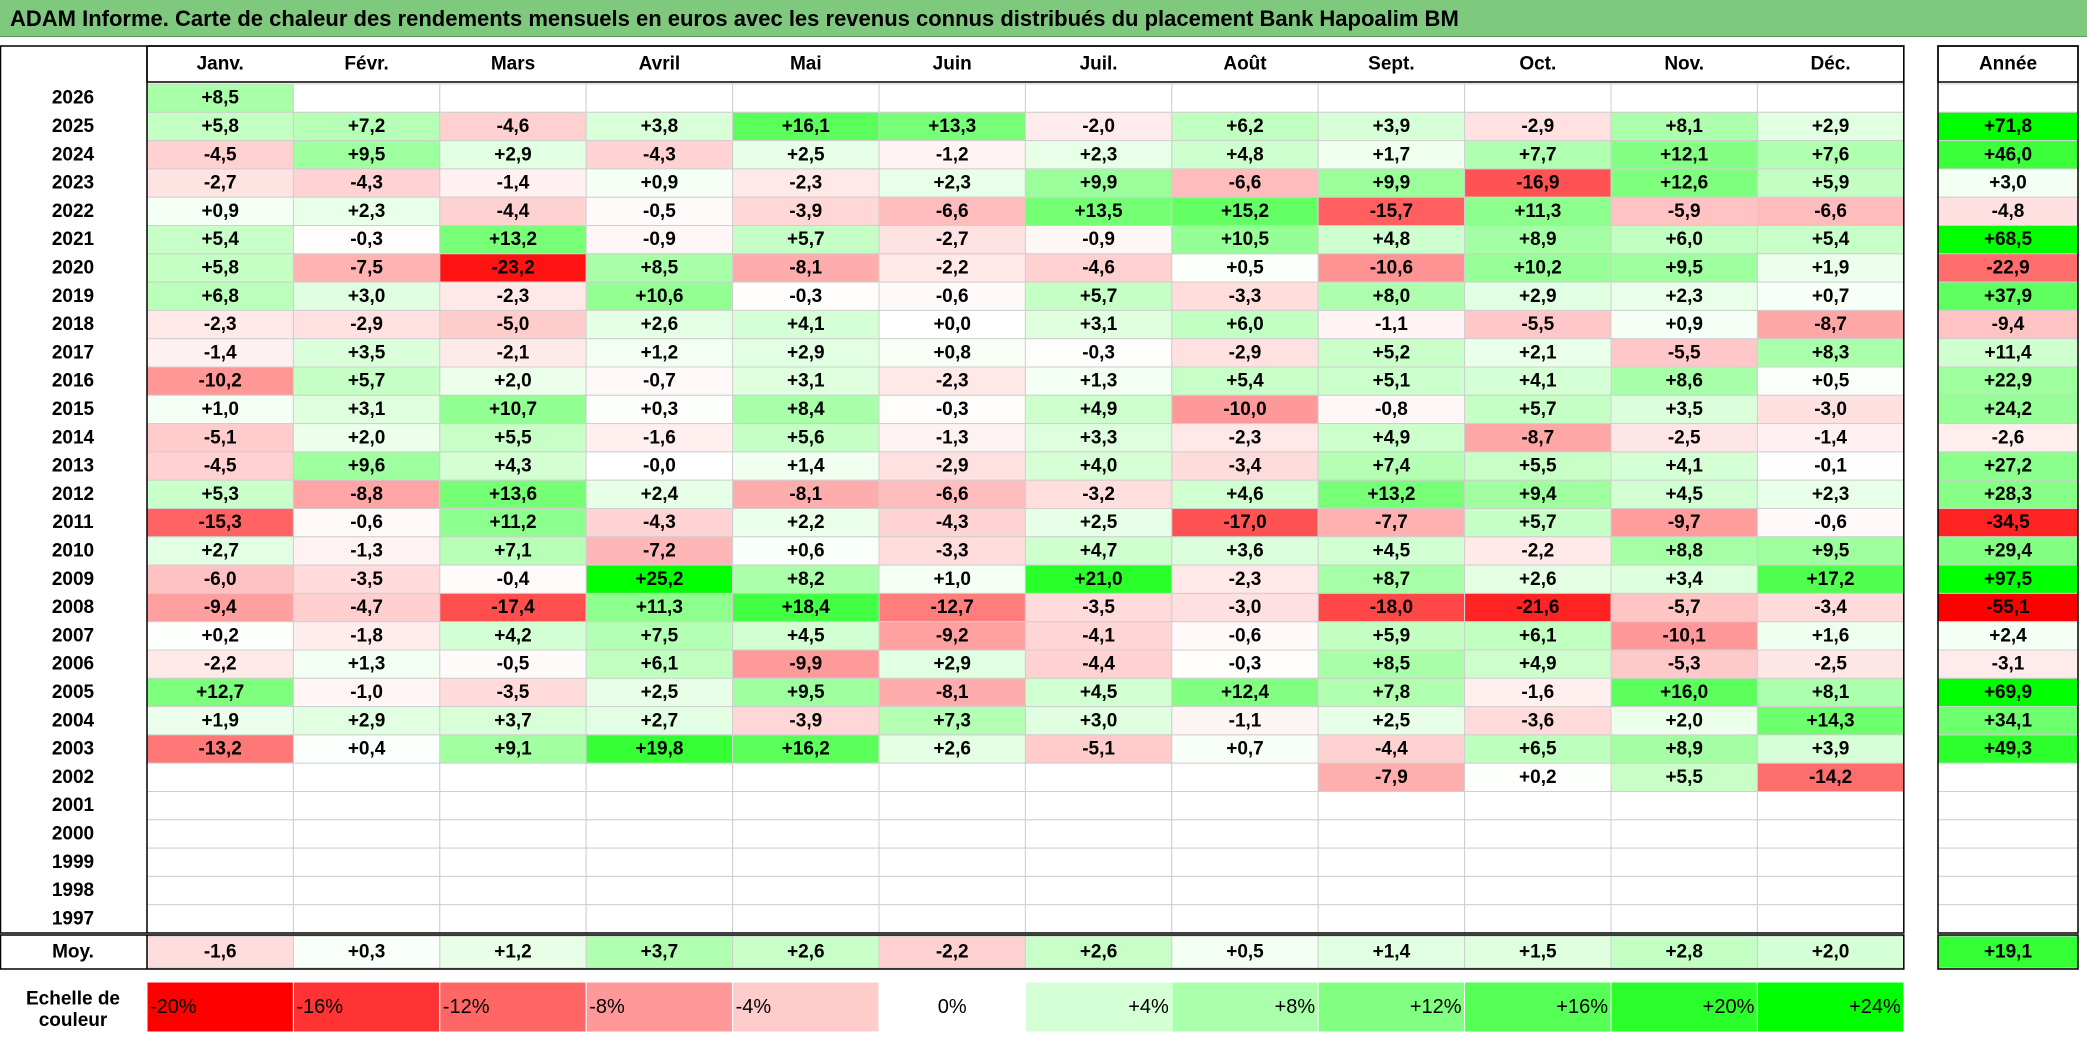 This screenshot has width=2087, height=1037. What do you see at coordinates (660, 952) in the screenshot?
I see `average-value: +3,7` at bounding box center [660, 952].